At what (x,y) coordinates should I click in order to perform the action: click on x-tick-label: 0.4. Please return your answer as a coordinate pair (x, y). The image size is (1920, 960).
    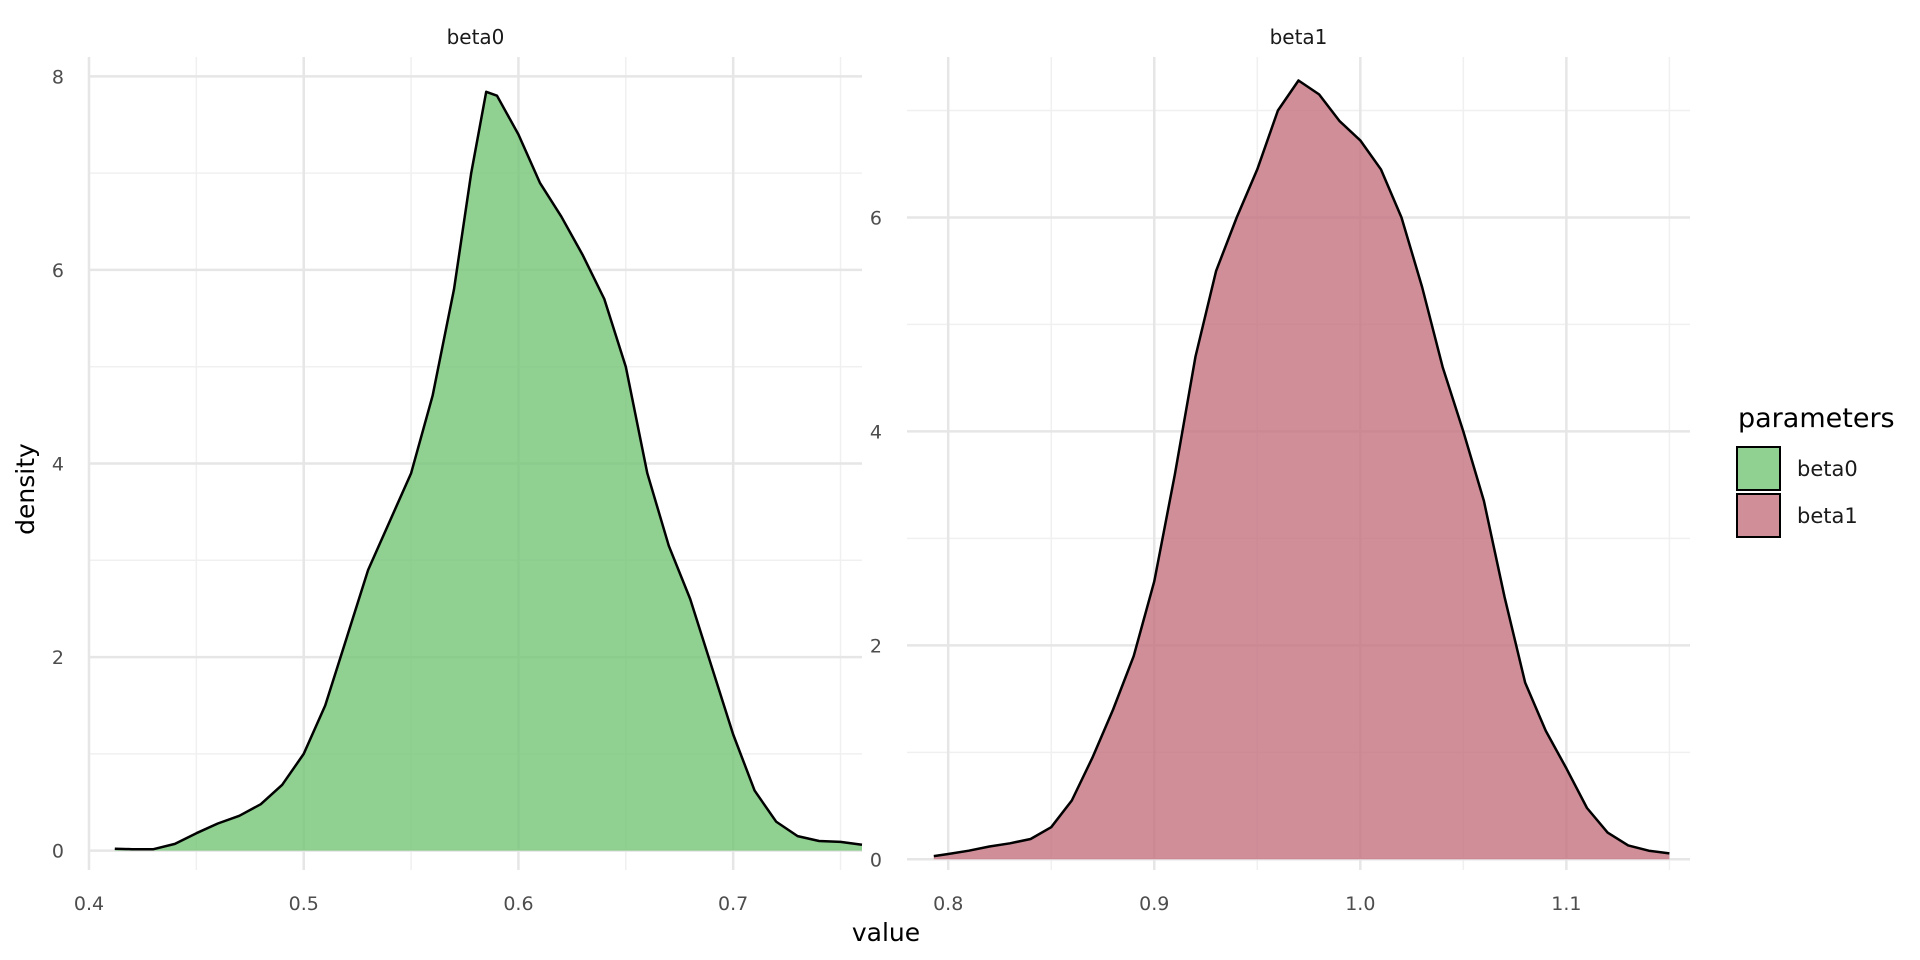
    Looking at the image, I should click on (89, 904).